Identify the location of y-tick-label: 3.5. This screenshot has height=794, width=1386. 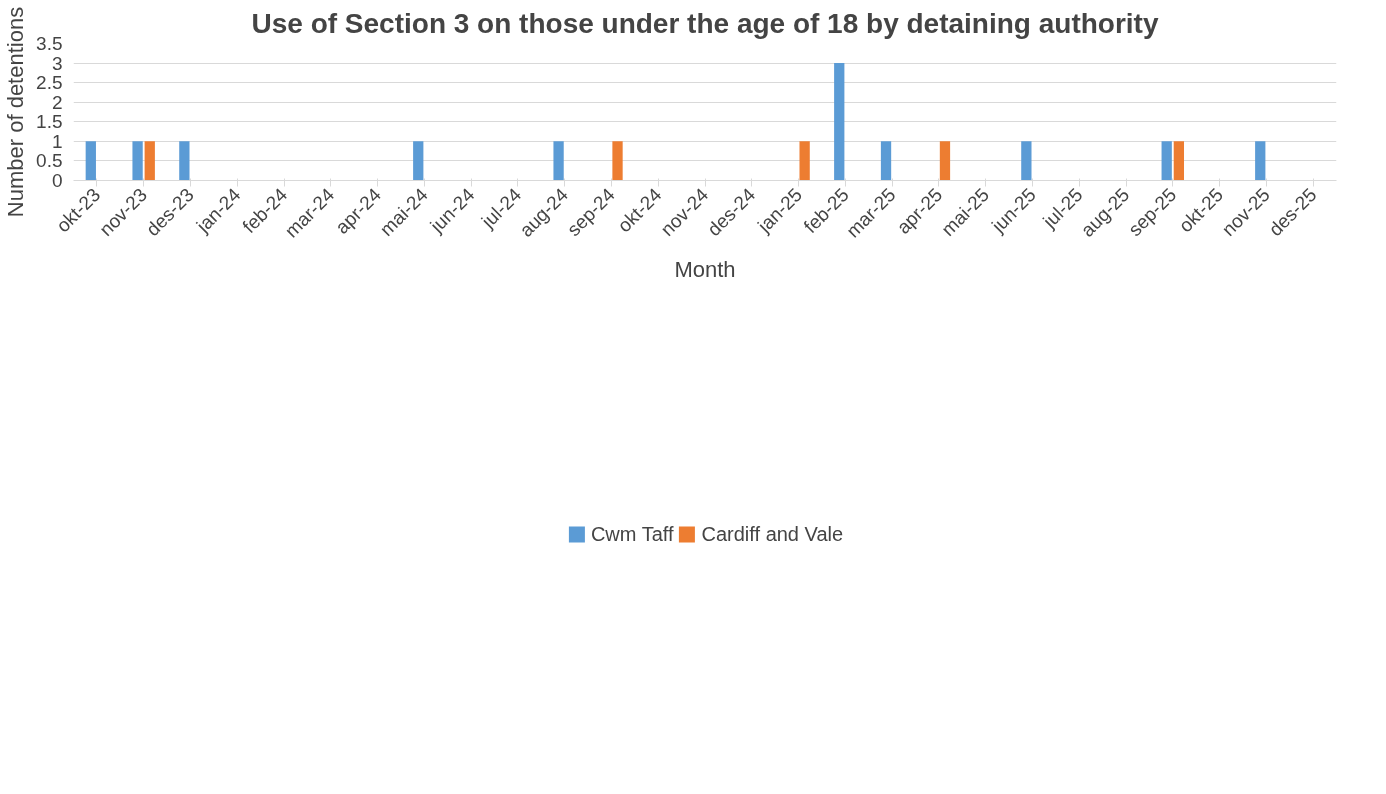
(49, 43).